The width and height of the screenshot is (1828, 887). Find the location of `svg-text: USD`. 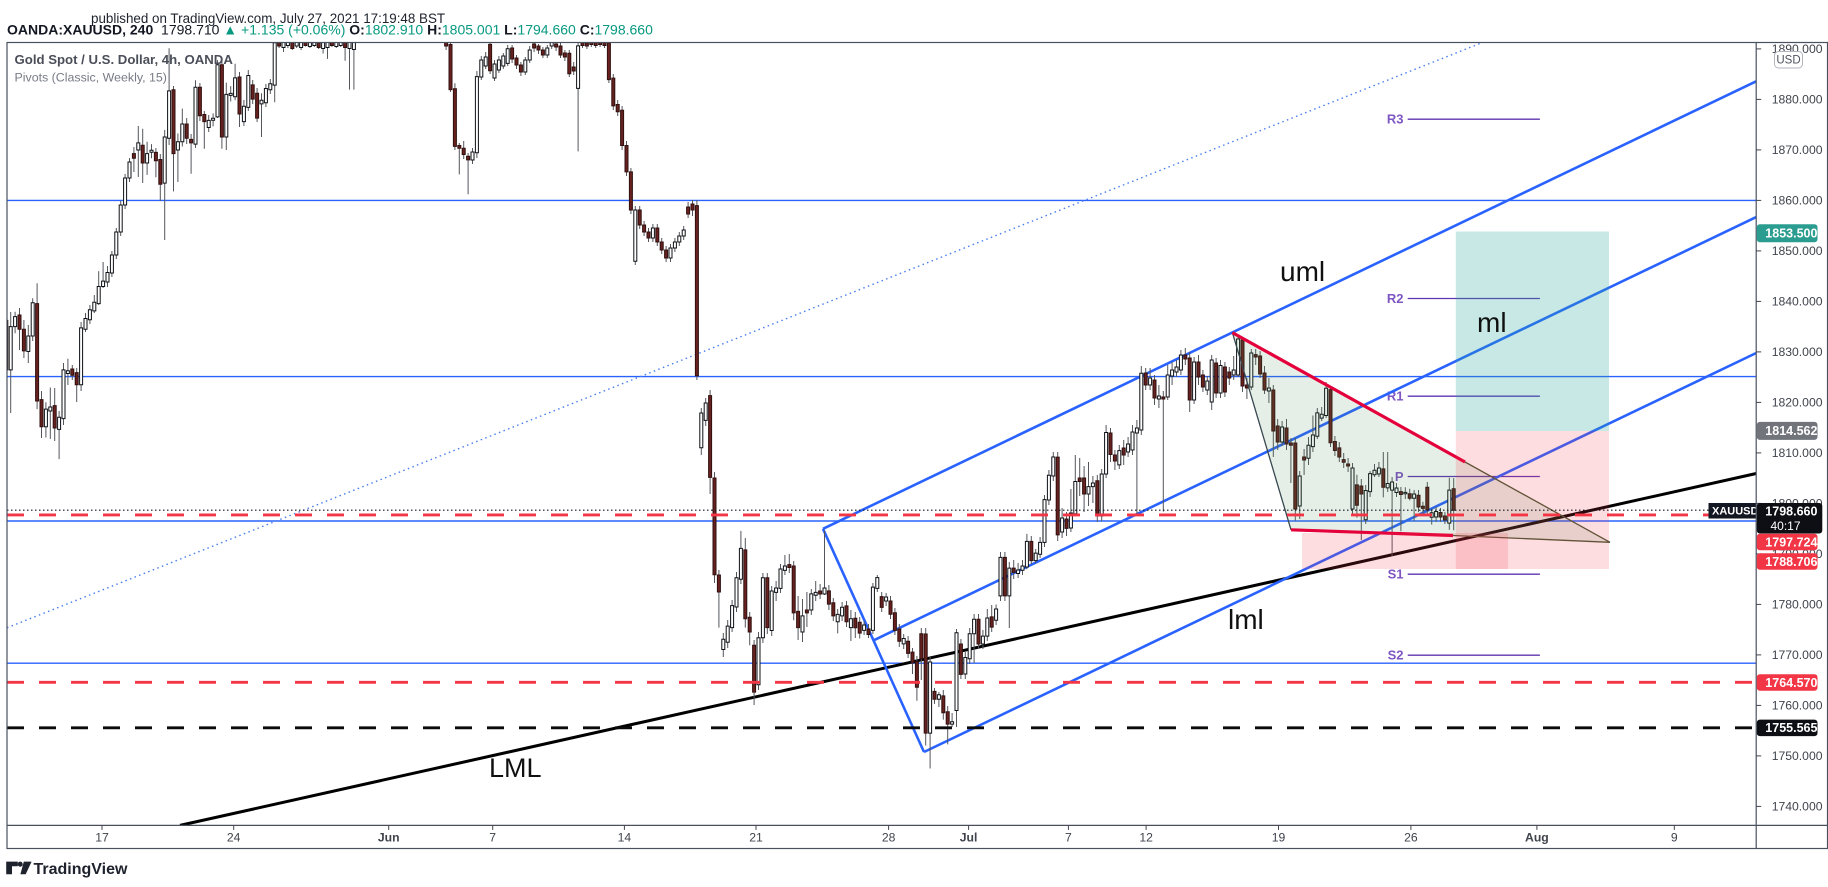

svg-text: USD is located at coordinates (1788, 61).